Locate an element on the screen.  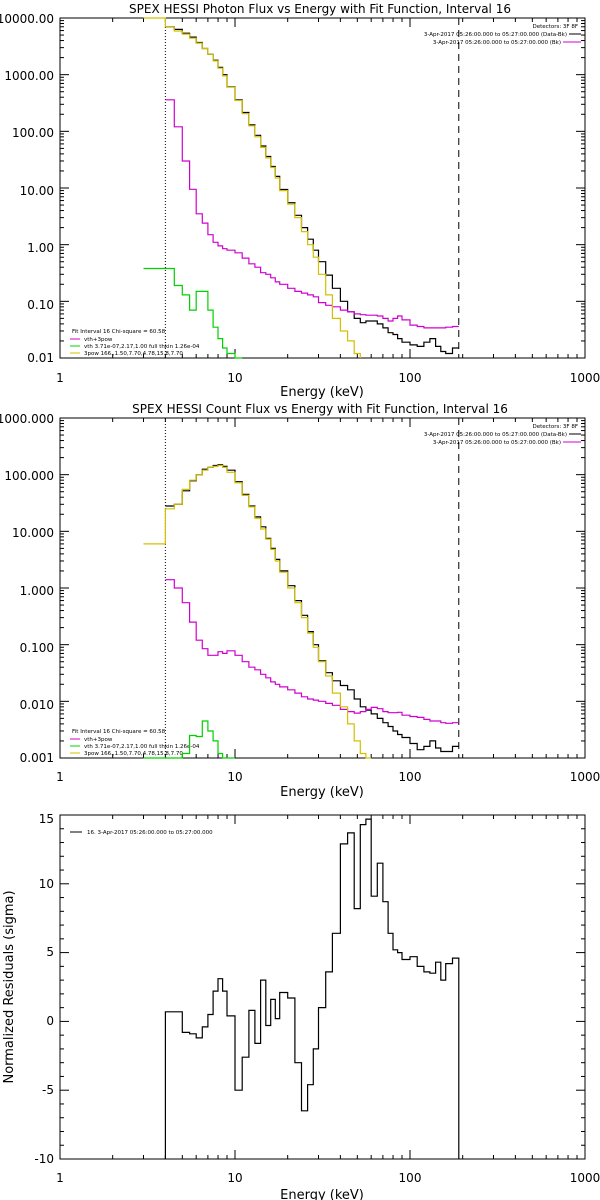
photon-flux-y-tick: 1000.00 is located at coordinates (29, 76).